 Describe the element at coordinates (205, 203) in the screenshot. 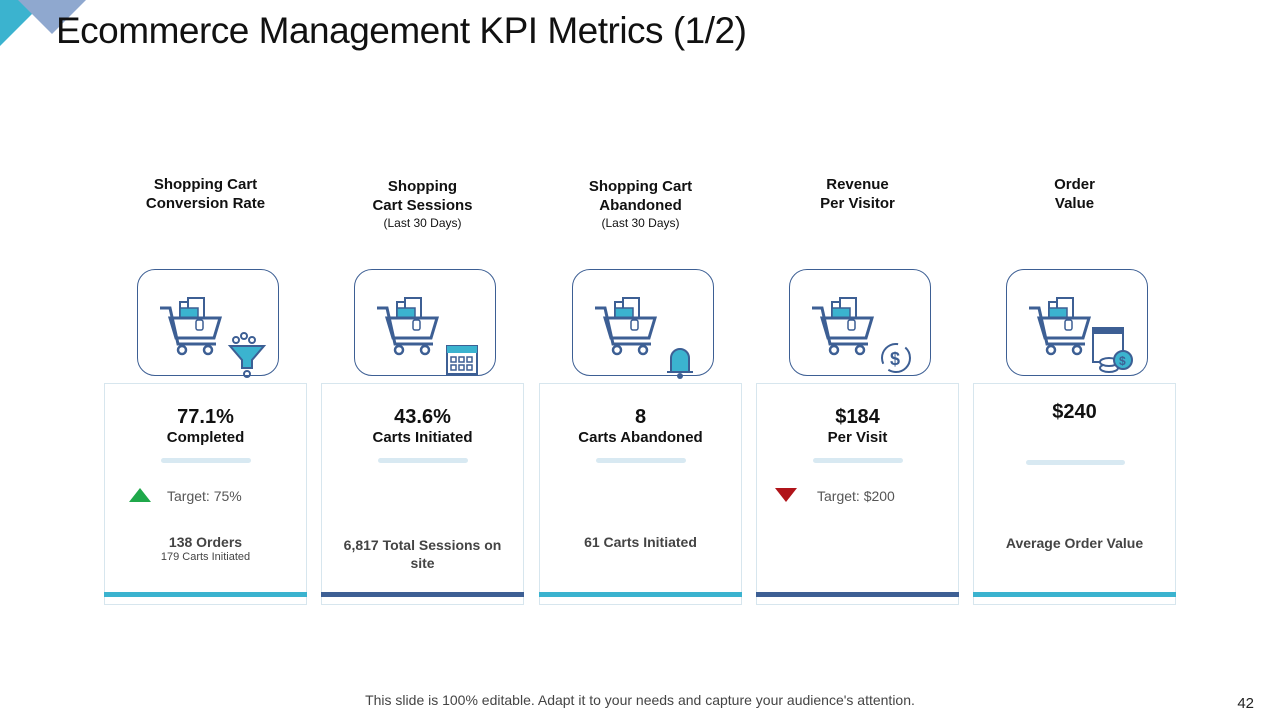

I see `kpi-heading-line2: Conversion Rate` at that location.